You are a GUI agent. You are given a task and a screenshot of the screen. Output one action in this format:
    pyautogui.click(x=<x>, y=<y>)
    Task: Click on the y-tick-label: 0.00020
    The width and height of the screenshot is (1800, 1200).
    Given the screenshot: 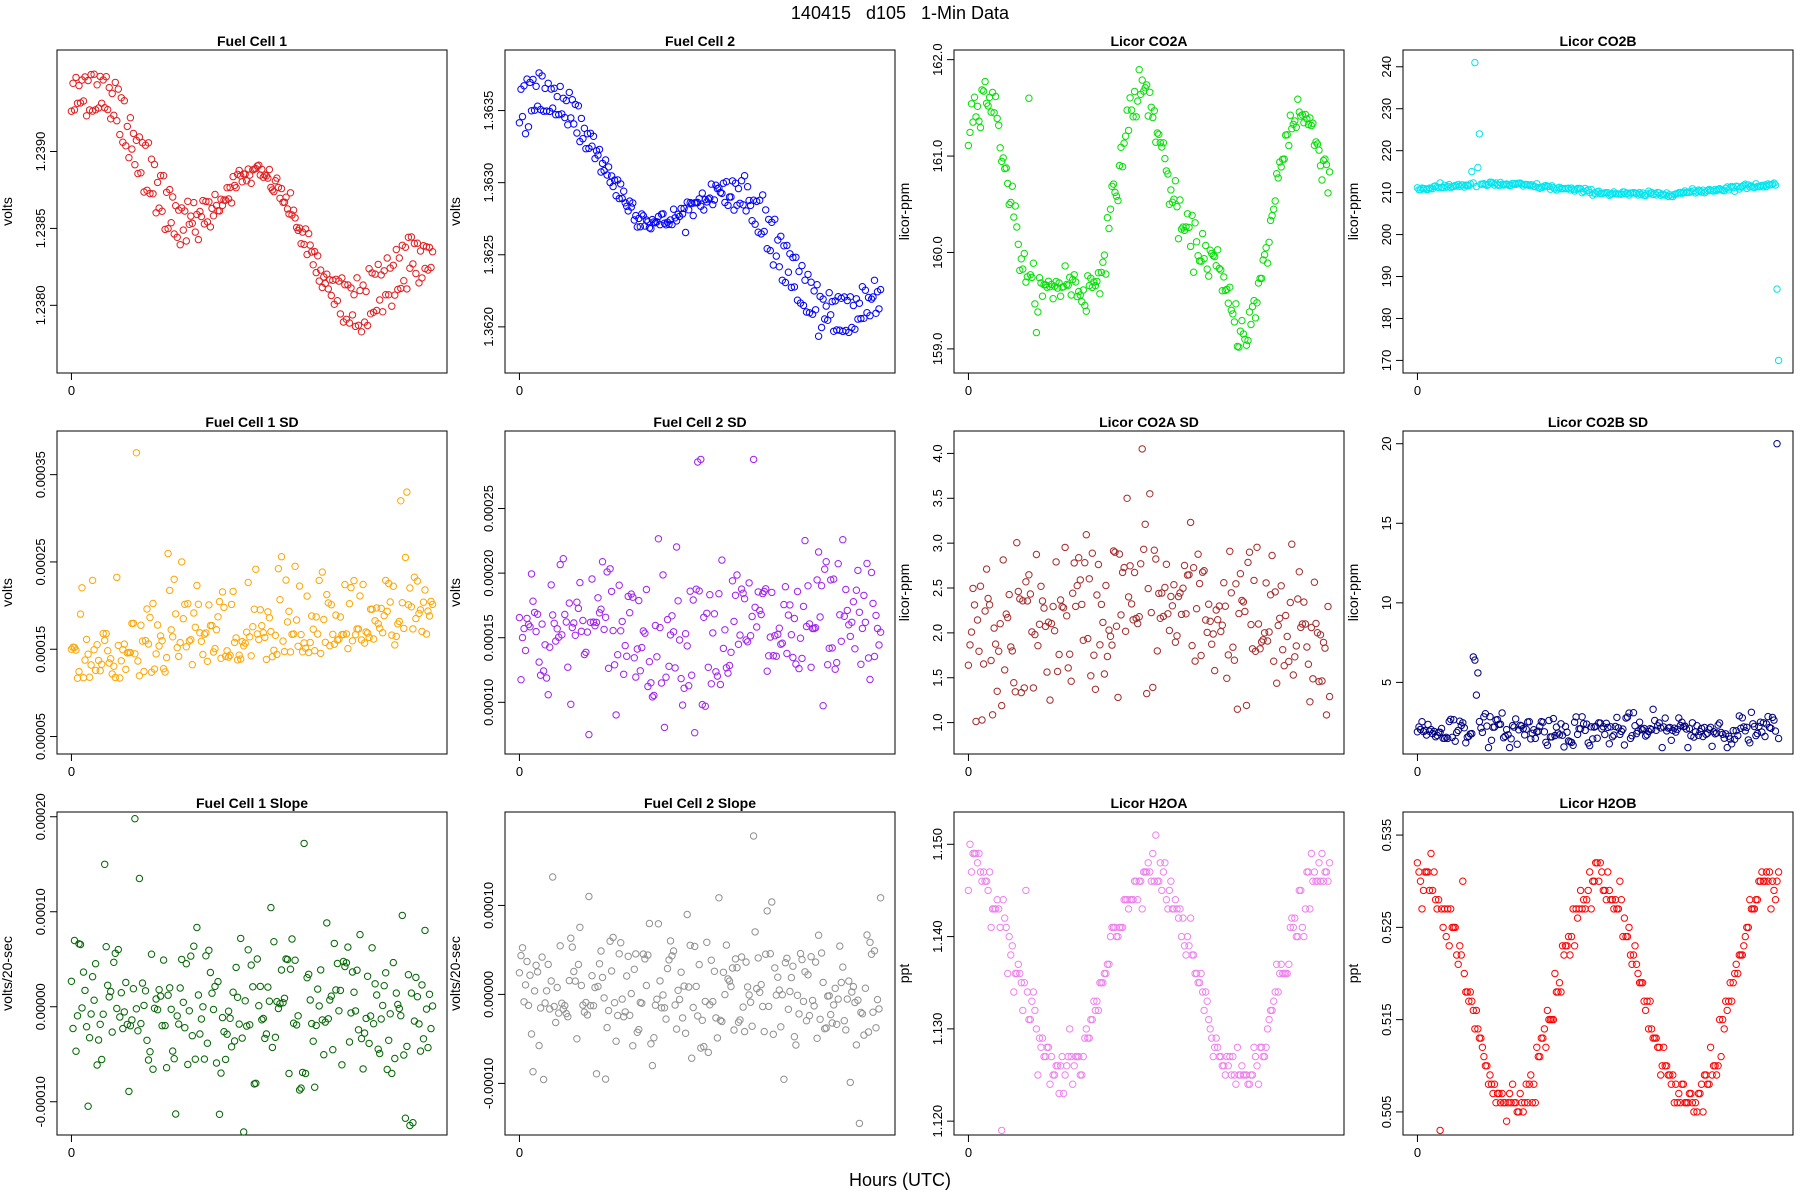 What is the action you would take?
    pyautogui.click(x=40, y=816)
    